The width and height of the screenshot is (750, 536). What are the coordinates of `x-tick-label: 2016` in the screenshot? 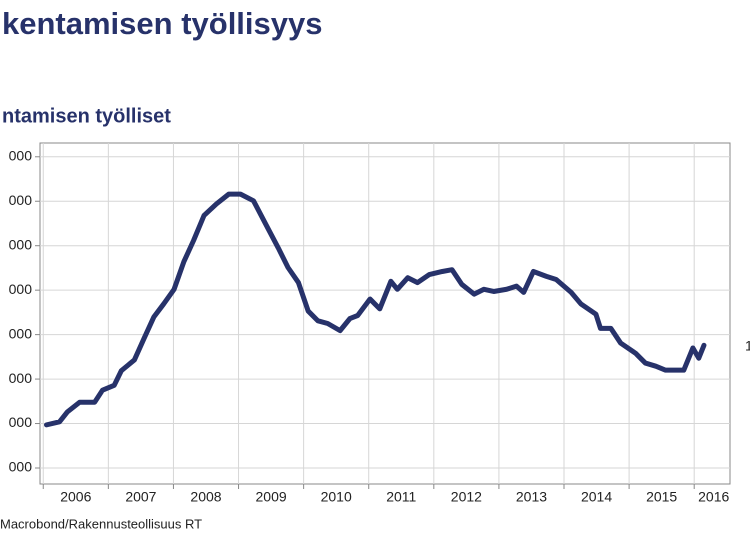 It's located at (713, 497).